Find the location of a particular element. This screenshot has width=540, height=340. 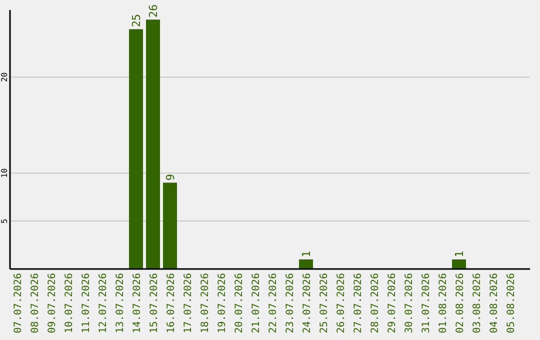

y-tick-label: 10 is located at coordinates (4, 173).